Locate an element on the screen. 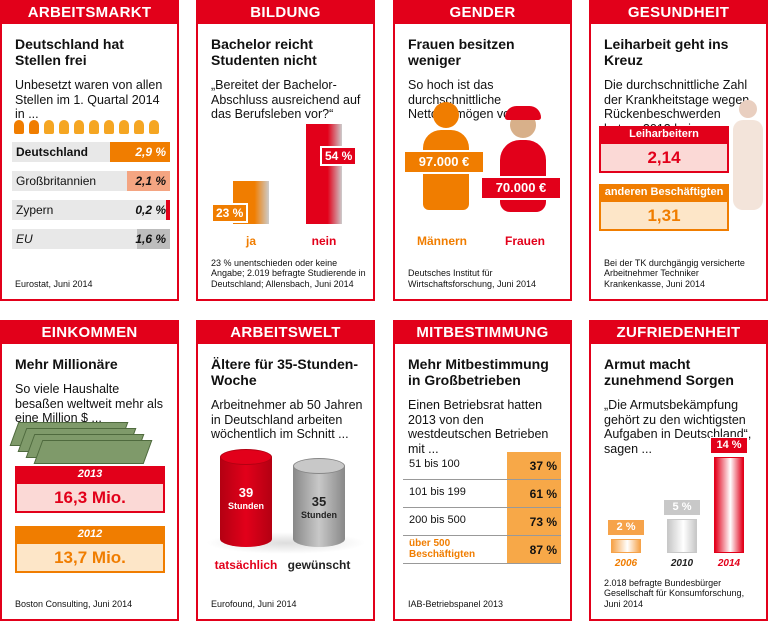 The image size is (768, 621). row-label: EU is located at coordinates (24, 239).